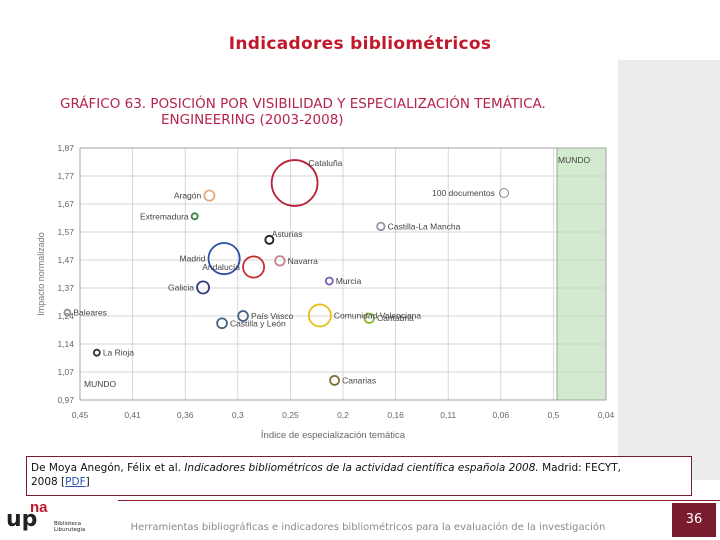  Describe the element at coordinates (185, 415) in the screenshot. I see `x-tick-label: 0,36` at that location.